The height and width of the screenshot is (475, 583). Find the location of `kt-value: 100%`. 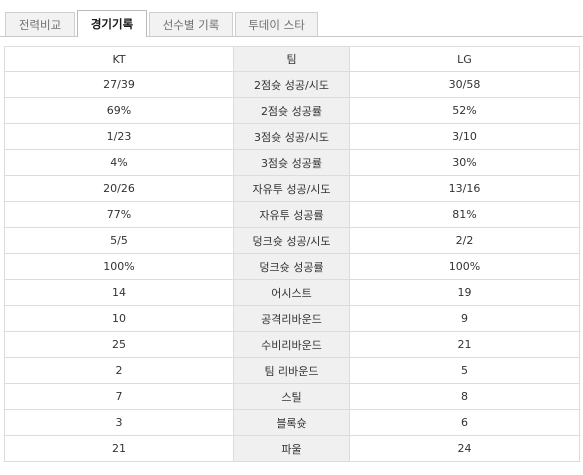

kt-value: 100% is located at coordinates (119, 266).